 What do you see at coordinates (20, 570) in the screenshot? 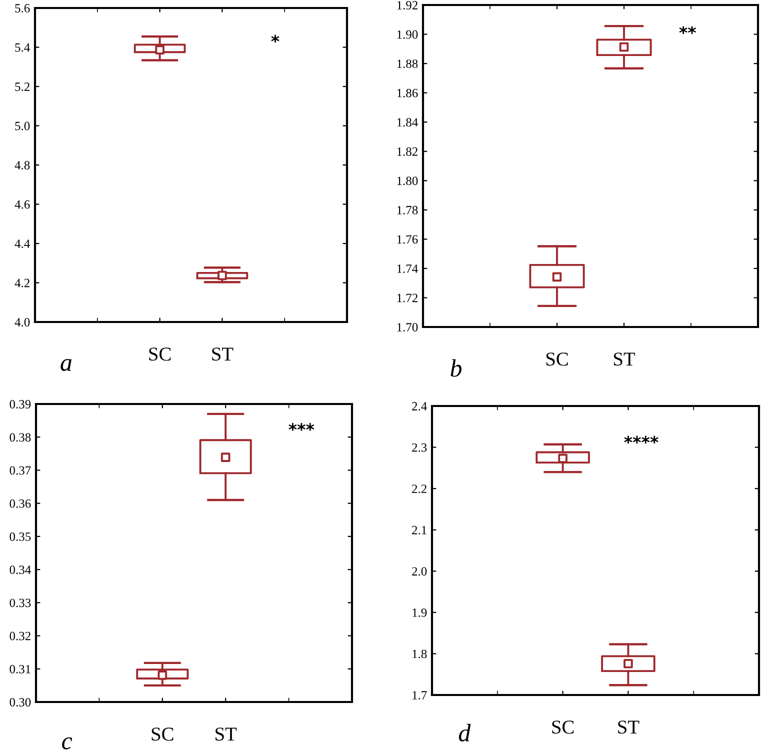
I see `y-tick-label: 0.34` at bounding box center [20, 570].